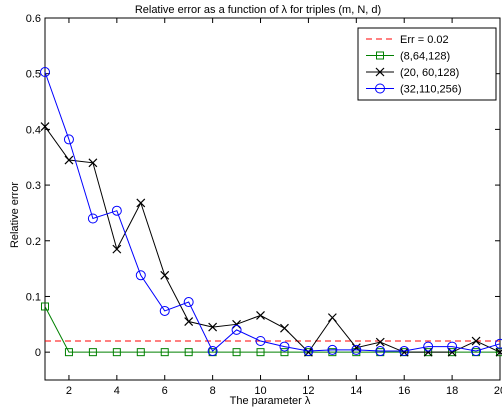 The height and width of the screenshot is (412, 502). Describe the element at coordinates (424, 40) in the screenshot. I see `legend-label: Err = 0.02` at that location.